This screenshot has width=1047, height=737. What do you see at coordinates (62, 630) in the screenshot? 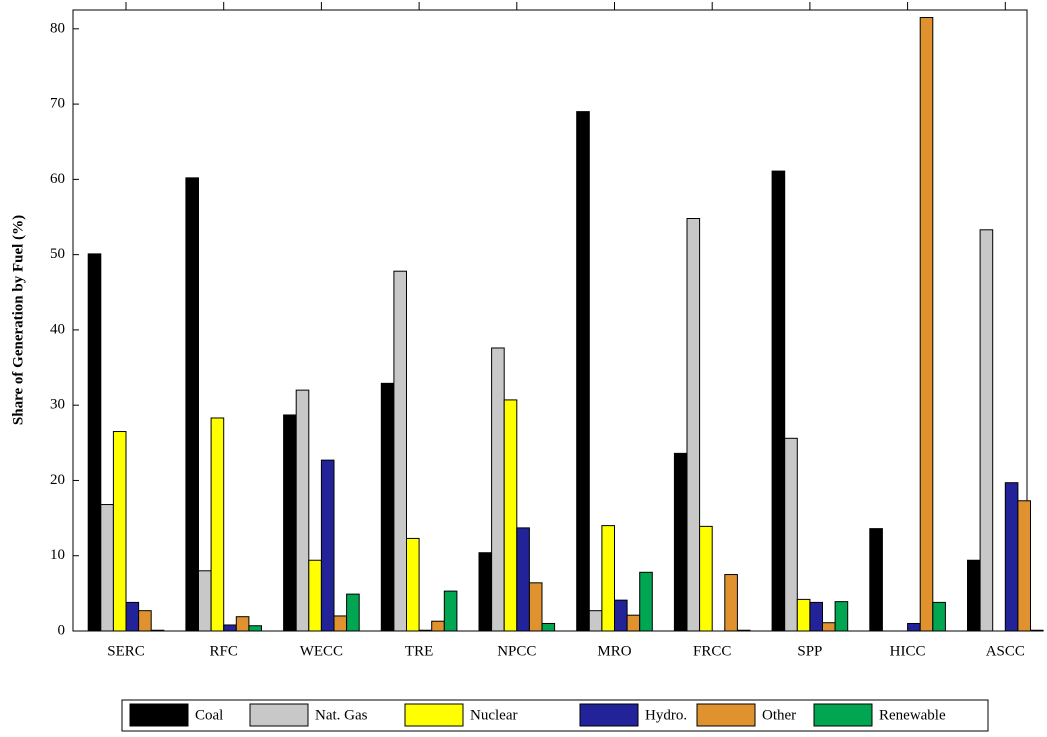
I see `y-tick-label: 0` at bounding box center [62, 630].